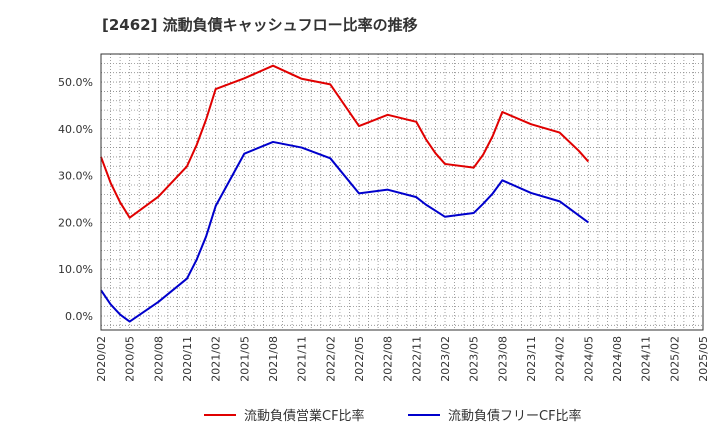 Image resolution: width=720 pixels, height=440 pixels. I want to click on x-tick-label: 2021/02, so click(216, 359).